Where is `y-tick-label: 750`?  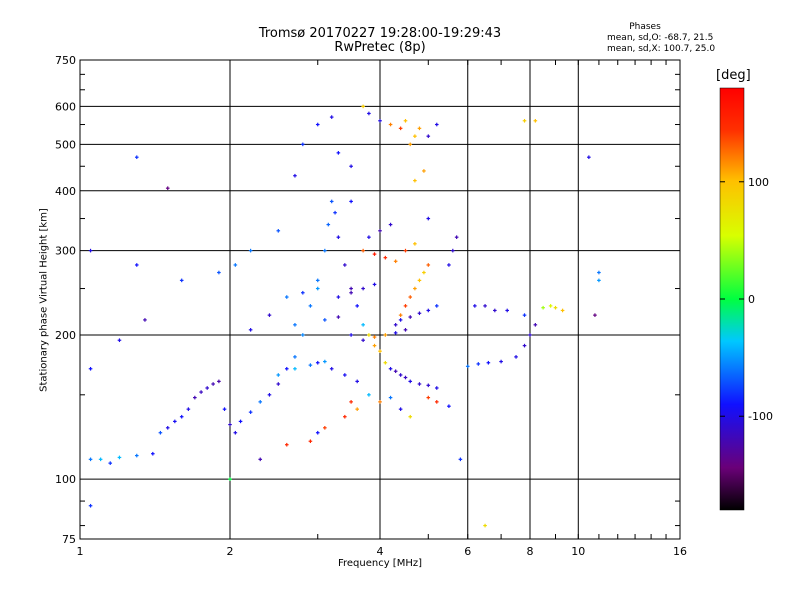 y-tick-label: 750 is located at coordinates (65, 60).